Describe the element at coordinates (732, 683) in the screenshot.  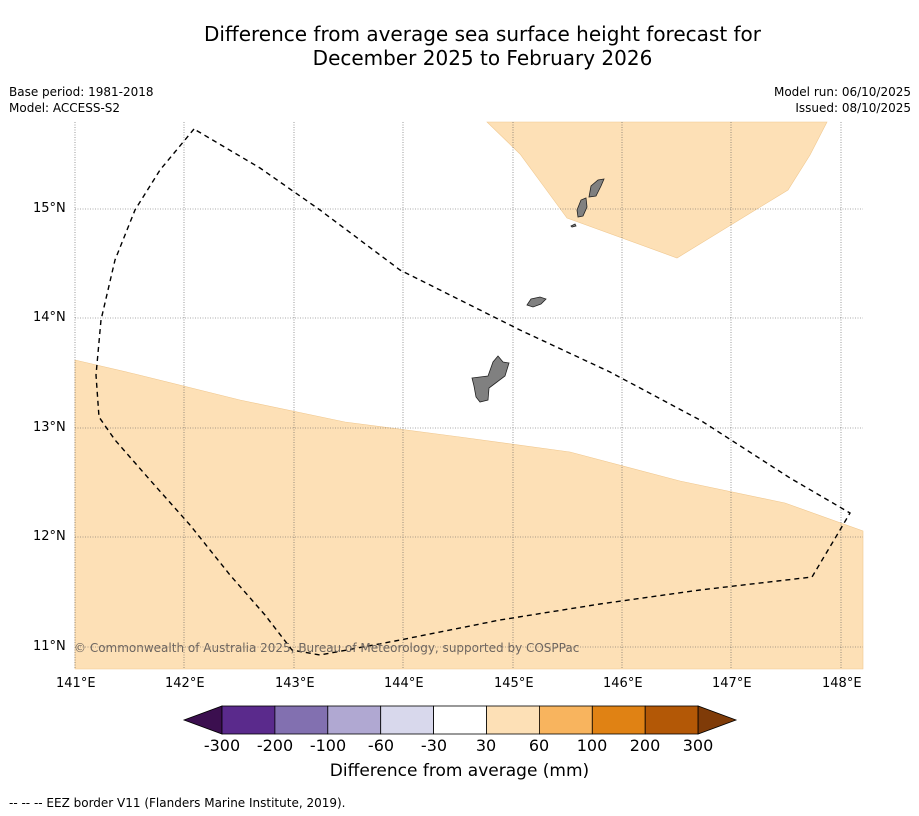
I see `lon-label: 147°E` at that location.